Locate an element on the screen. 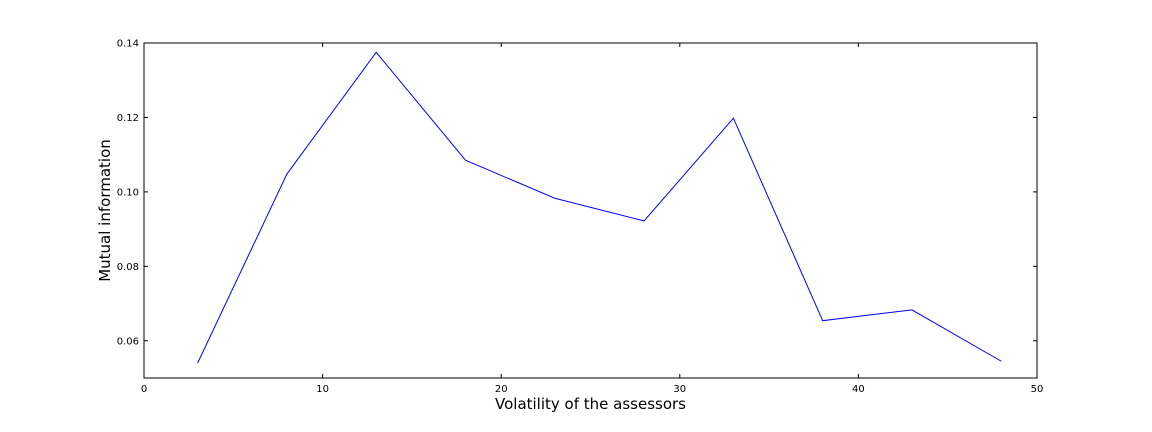 The width and height of the screenshot is (1152, 432). x-tick-label: 0 is located at coordinates (144, 389).